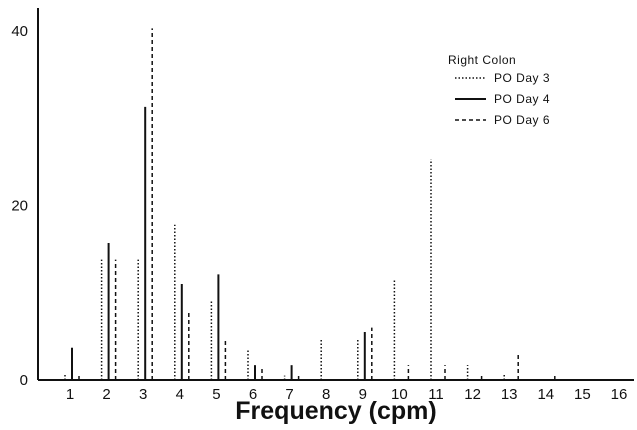  I want to click on x-tick-label: 1, so click(70, 394).